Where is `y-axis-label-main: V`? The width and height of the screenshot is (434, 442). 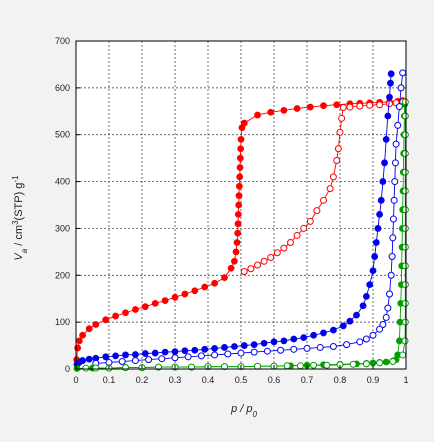 y-axis-label-main: V is located at coordinates (19, 256).